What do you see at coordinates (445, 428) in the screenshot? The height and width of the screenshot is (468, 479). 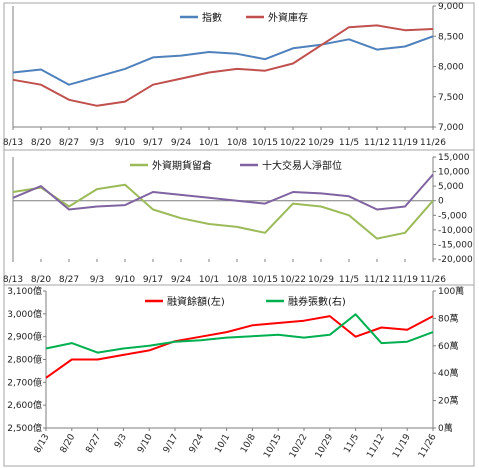 I see `chart-3-right-tick-label: 0萬` at bounding box center [445, 428].